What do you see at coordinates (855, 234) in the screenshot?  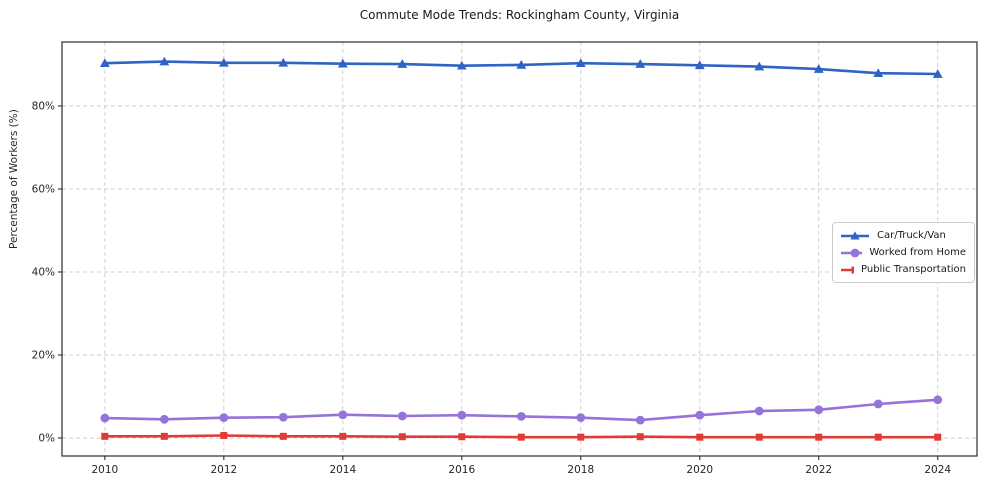 I see `legend-triangle-swatch-icon` at bounding box center [855, 234].